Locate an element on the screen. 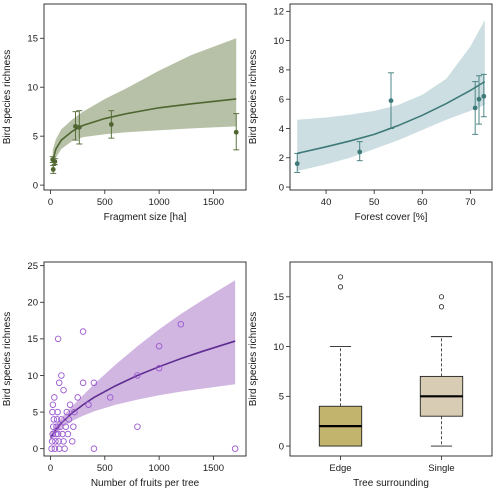 Image resolution: width=500 pixels, height=500 pixels. y-tick-label: 4 is located at coordinates (281, 129).